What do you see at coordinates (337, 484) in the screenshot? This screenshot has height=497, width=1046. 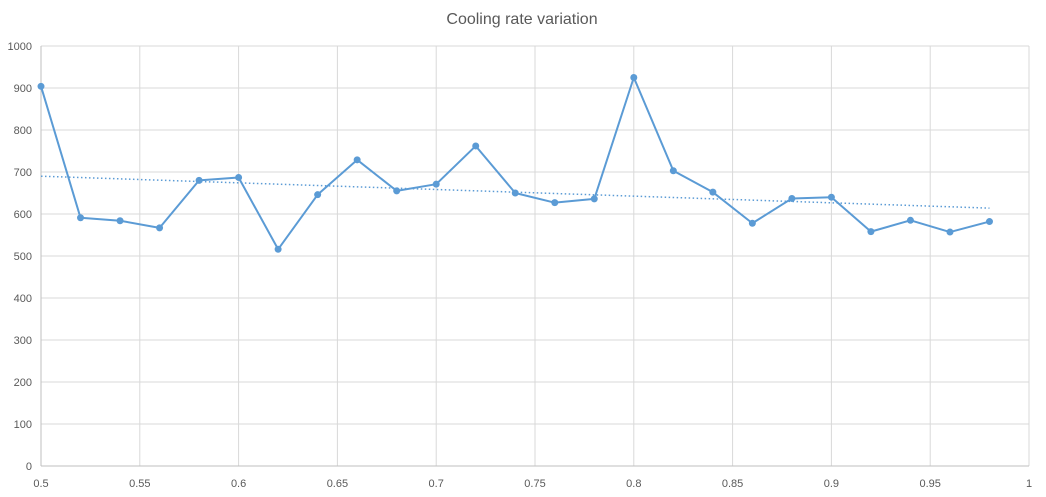 I see `x-tick-label: 0.65` at bounding box center [337, 484].